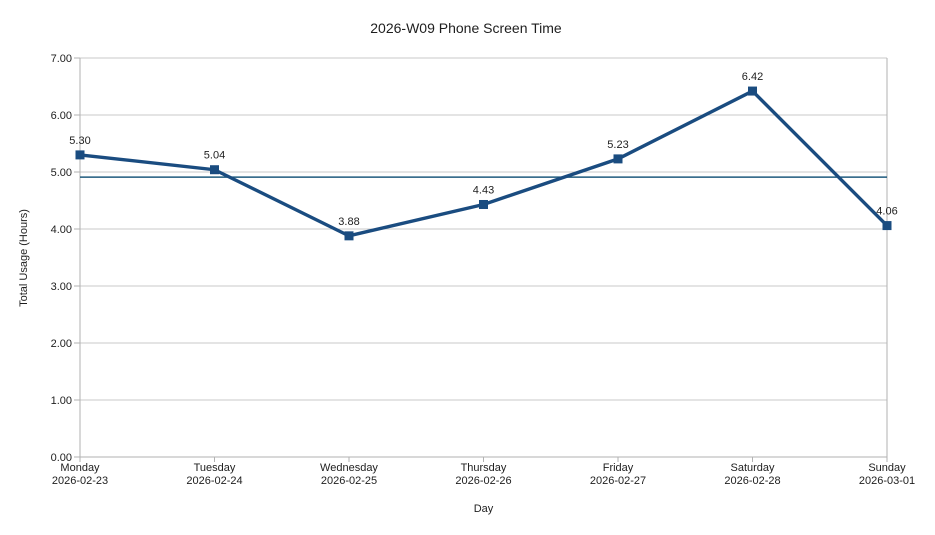 The width and height of the screenshot is (935, 535). Describe the element at coordinates (214, 156) in the screenshot. I see `data-label: 5.04` at that location.